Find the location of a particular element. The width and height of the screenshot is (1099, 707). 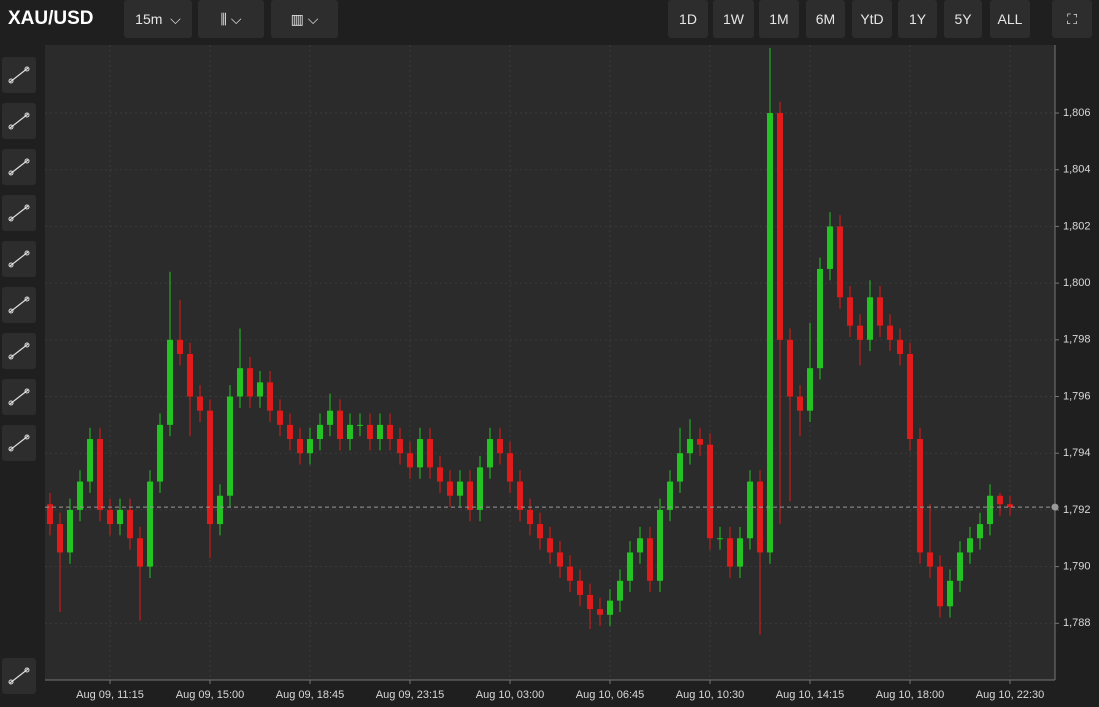

y-tick-label: 1,790 is located at coordinates (1077, 567).